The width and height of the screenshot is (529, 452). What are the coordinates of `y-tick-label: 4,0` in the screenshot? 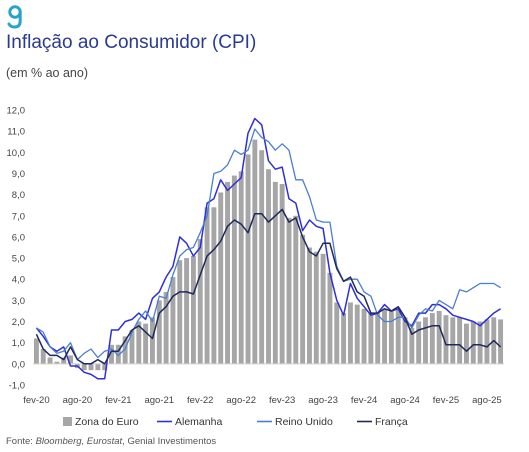 It's located at (18, 280).